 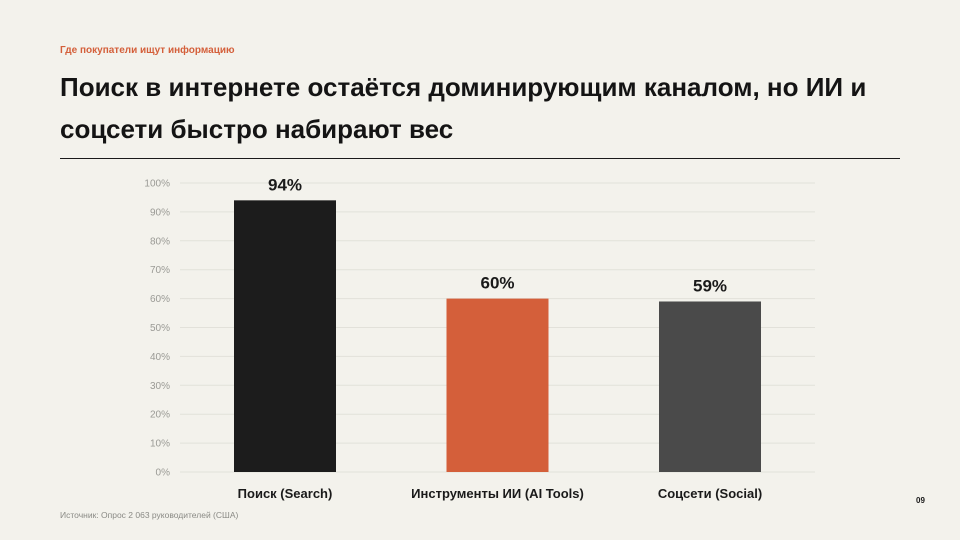 I want to click on y-tick-label: 80%, so click(x=160, y=241).